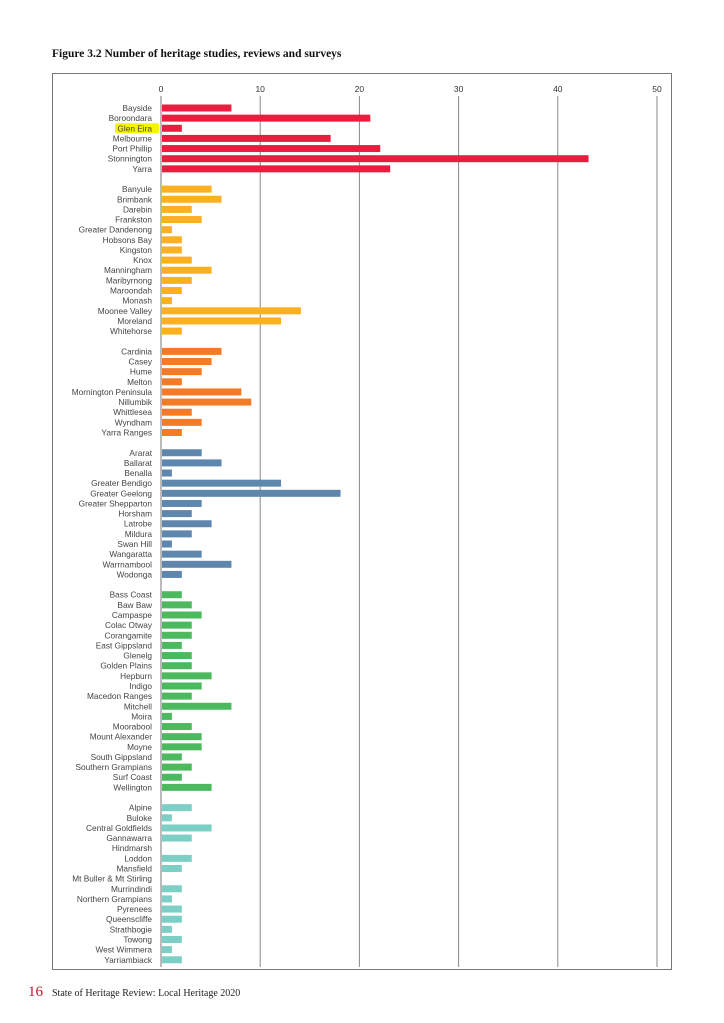  I want to click on category-label: Moorabool, so click(132, 727).